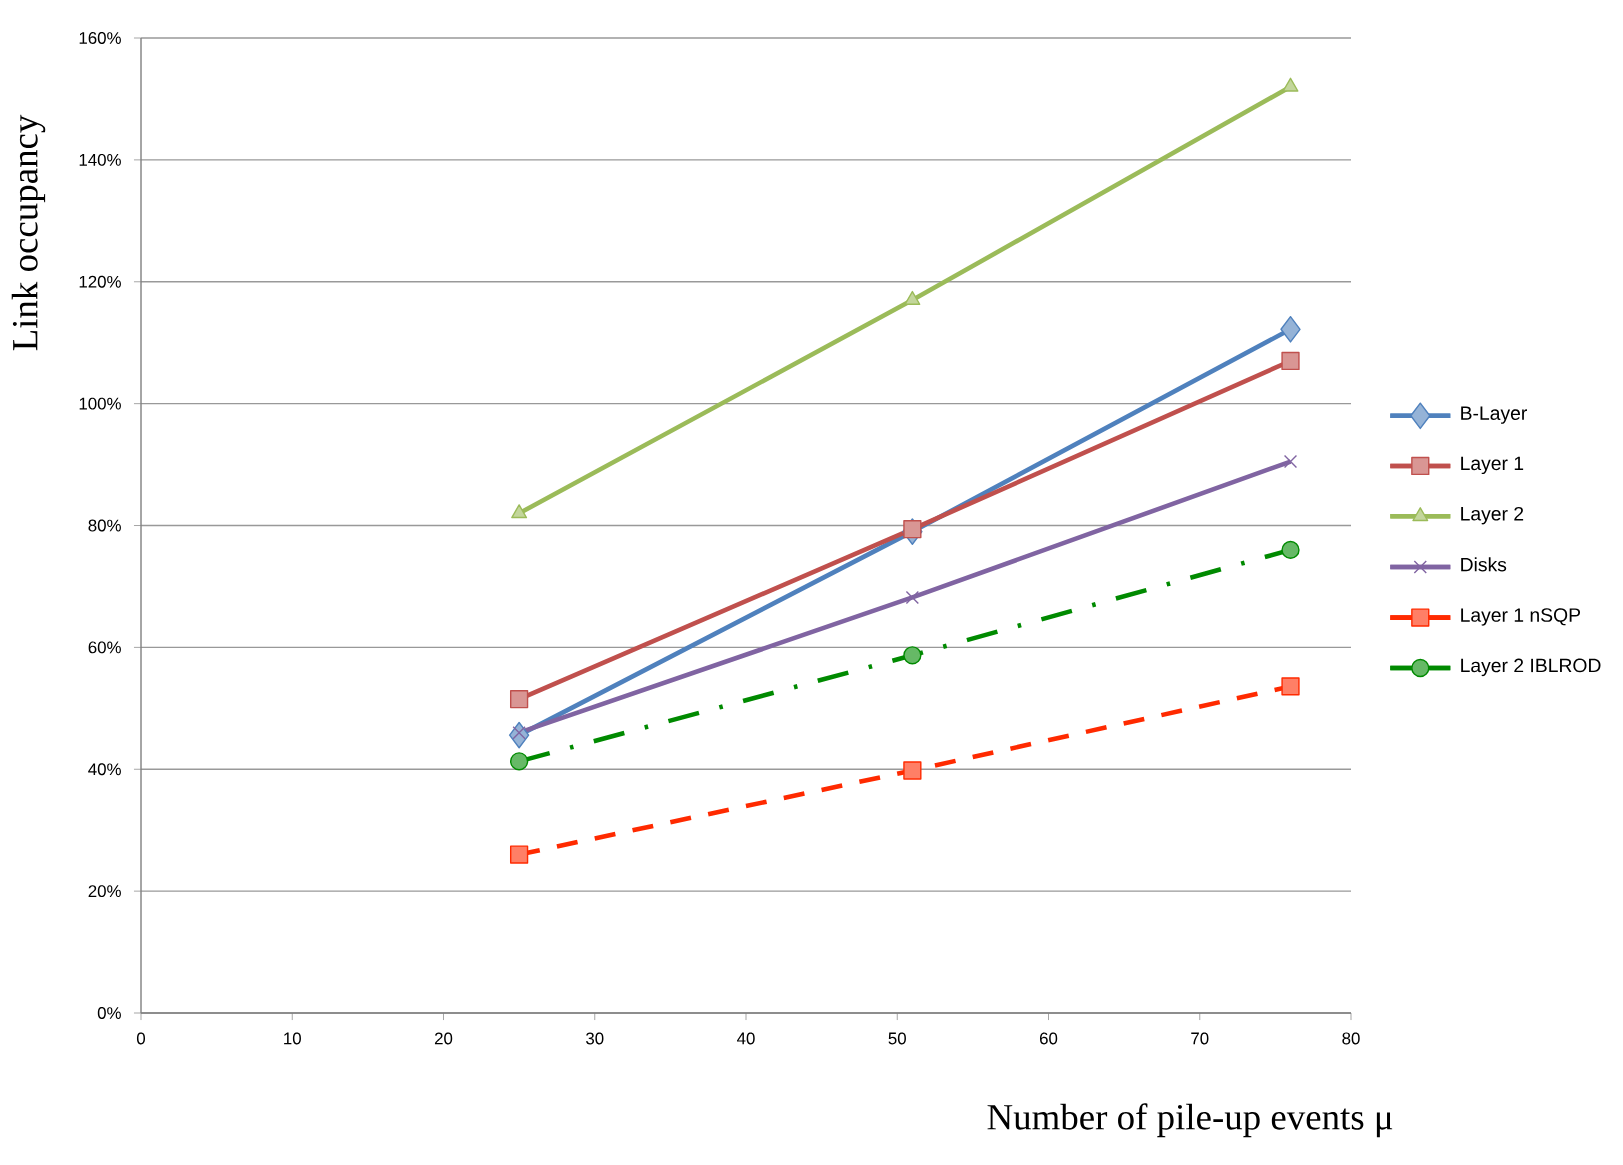 The image size is (1623, 1165). I want to click on y-tick-label: 160%, so click(100, 38).